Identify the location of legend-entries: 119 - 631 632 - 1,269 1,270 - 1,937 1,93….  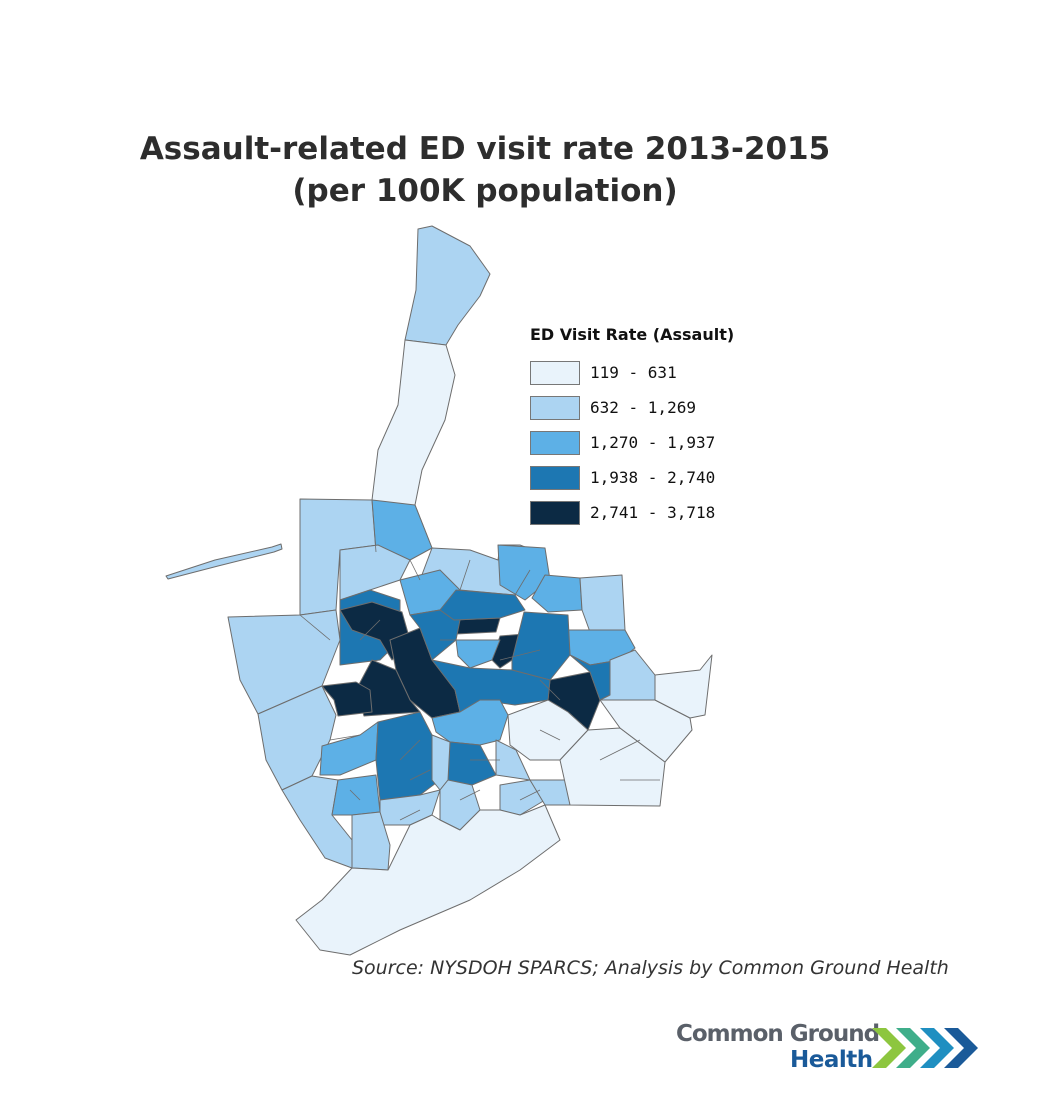
(660, 442).